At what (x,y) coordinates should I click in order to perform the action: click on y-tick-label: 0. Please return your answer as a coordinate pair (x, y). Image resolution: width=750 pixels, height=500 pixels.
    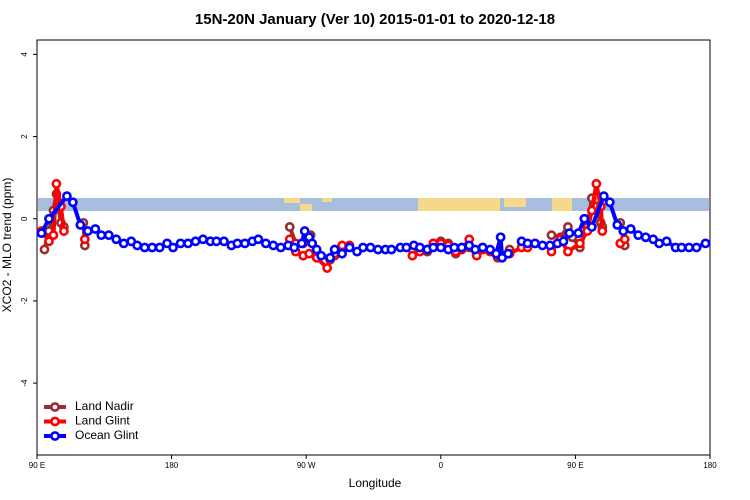
    Looking at the image, I should click on (24, 218).